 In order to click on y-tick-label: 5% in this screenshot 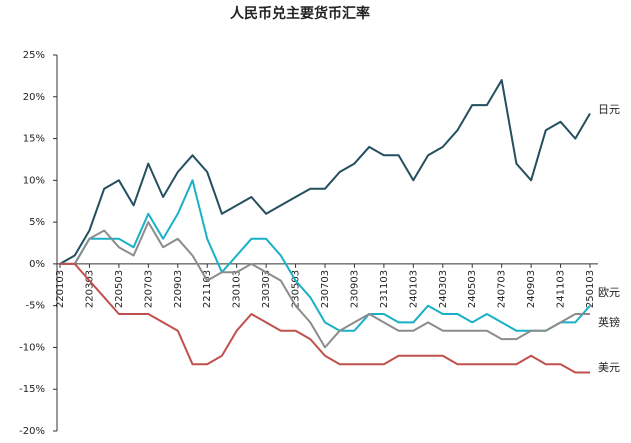, I will do `click(37, 222)`.